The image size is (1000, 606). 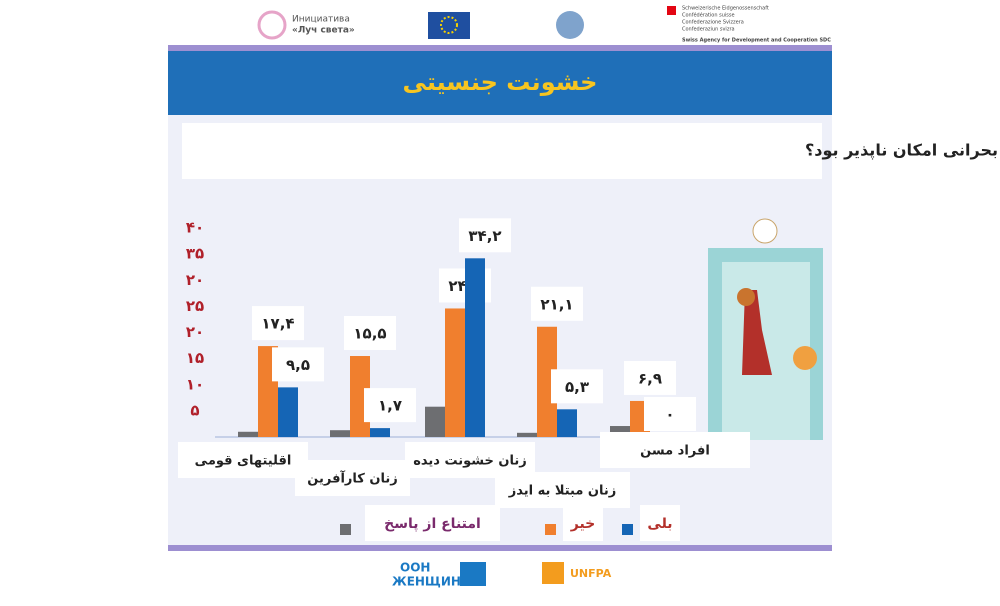 I want to click on swiss-text: Confederaziun svizra, so click(x=708, y=30).